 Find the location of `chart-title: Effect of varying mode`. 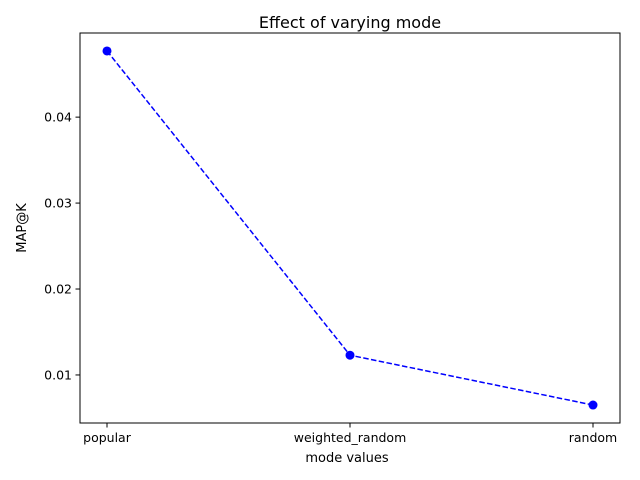

chart-title: Effect of varying mode is located at coordinates (350, 22).